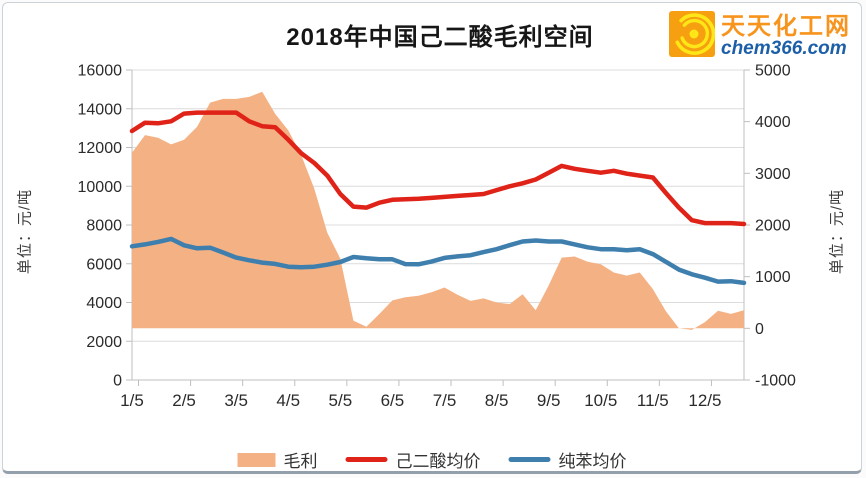 The height and width of the screenshot is (478, 866). Describe the element at coordinates (104, 264) in the screenshot. I see `left-axis-tick-label: 6000` at that location.